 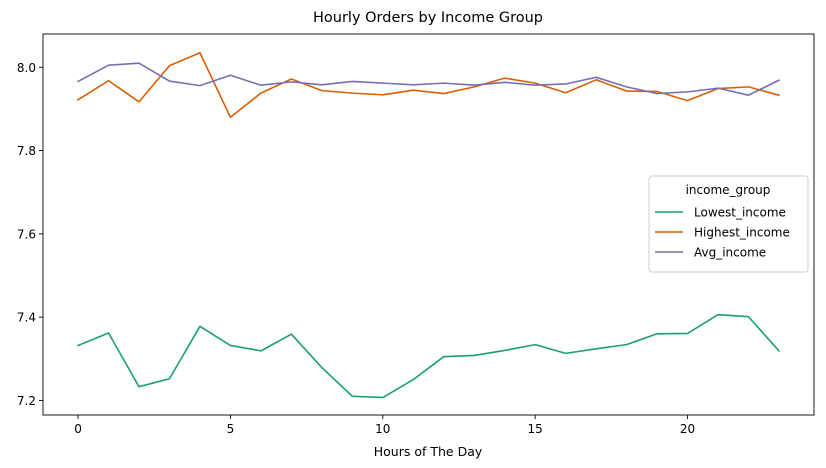 I want to click on y-tick-label: 7.4, so click(x=26, y=318).